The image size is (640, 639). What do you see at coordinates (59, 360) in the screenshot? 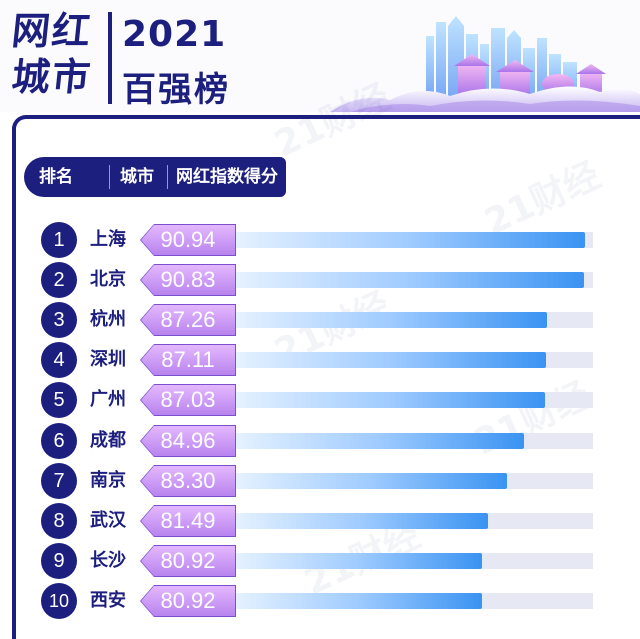
I see `rank-badge: 4` at bounding box center [59, 360].